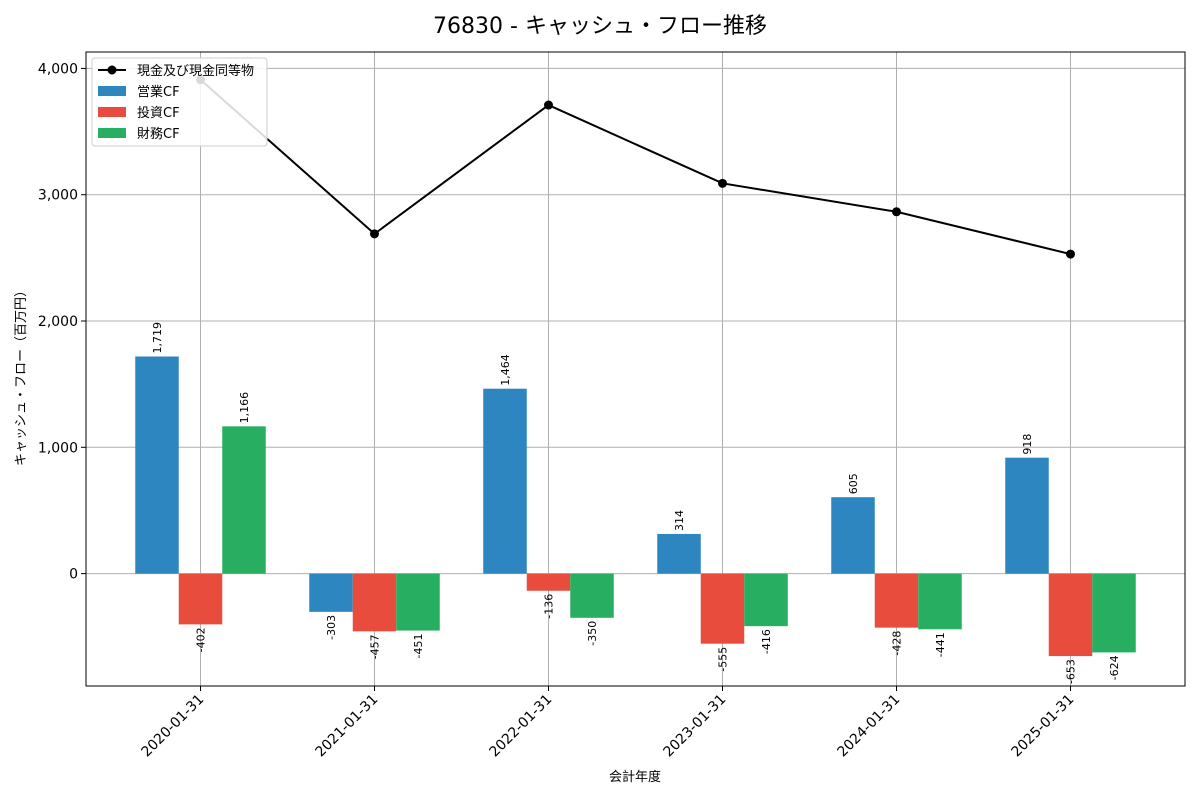  What do you see at coordinates (722, 608) in the screenshot?
I see `bar-投資CF-2023-01-31` at bounding box center [722, 608].